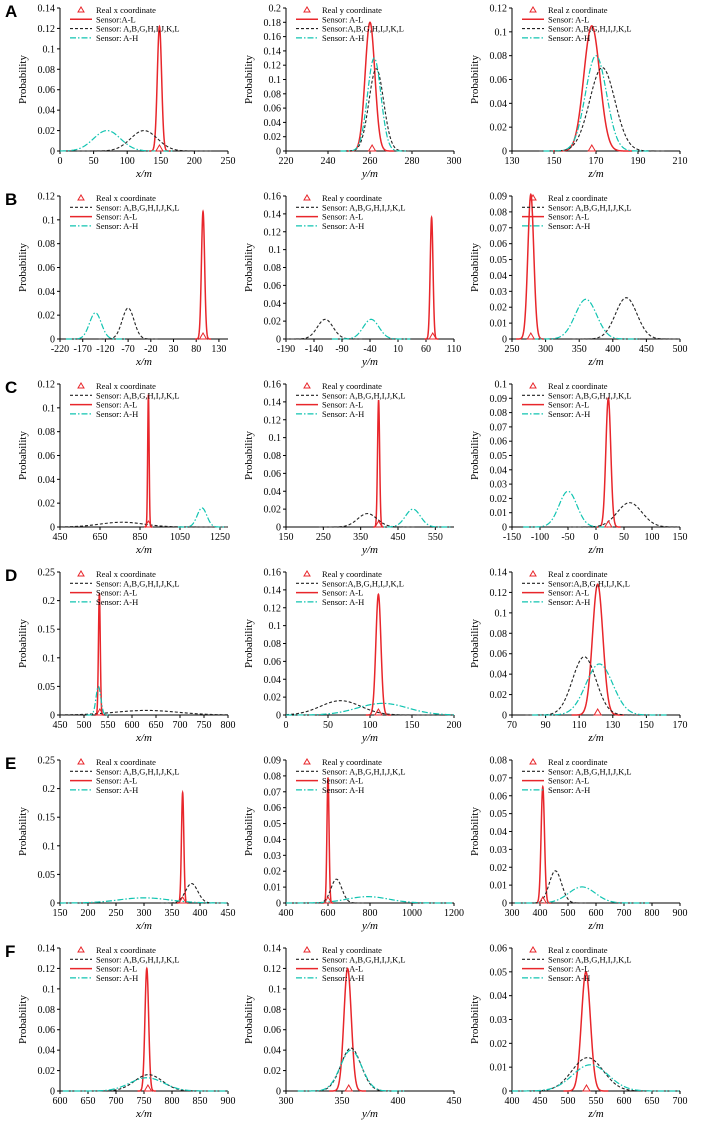 This screenshot has height=1136, width=706. What do you see at coordinates (328, 840) in the screenshot?
I see `series-red-curve` at bounding box center [328, 840].